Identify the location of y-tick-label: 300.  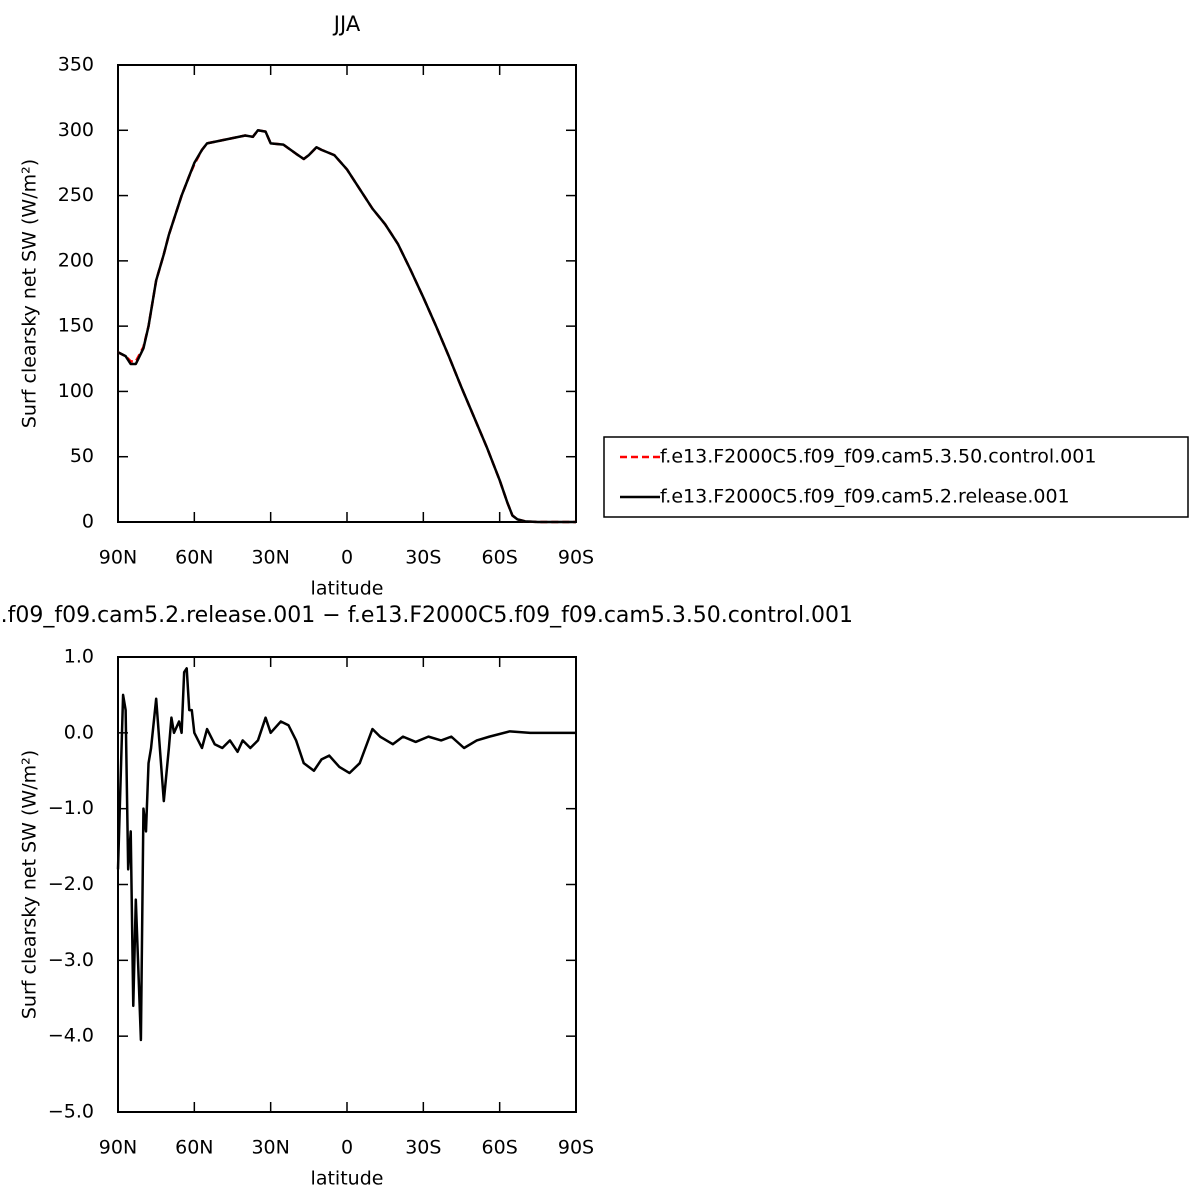
(76, 130).